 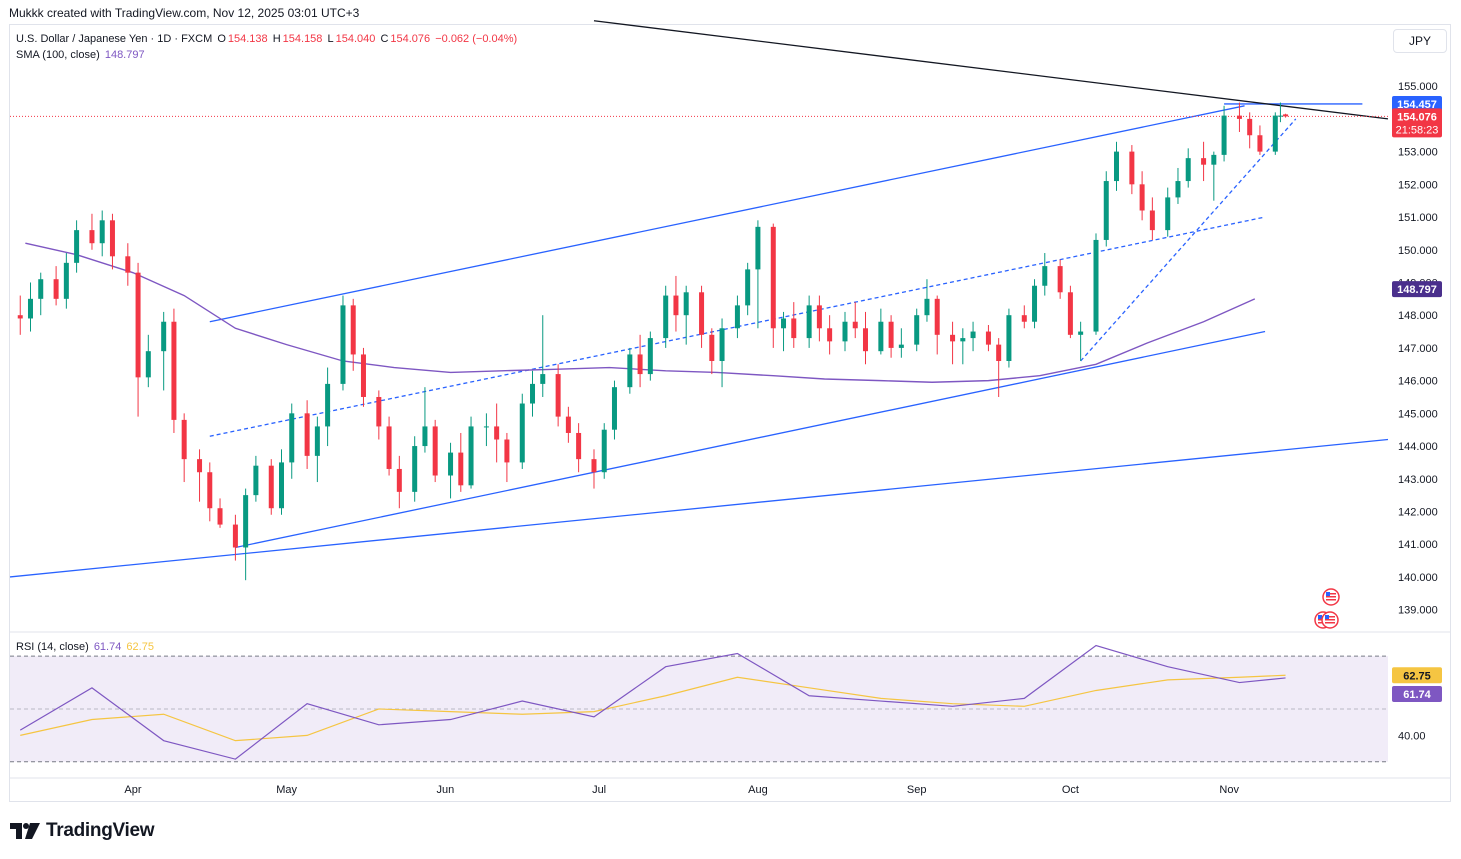 I want to click on sma-tag-text: 148.797, so click(x=1417, y=290).